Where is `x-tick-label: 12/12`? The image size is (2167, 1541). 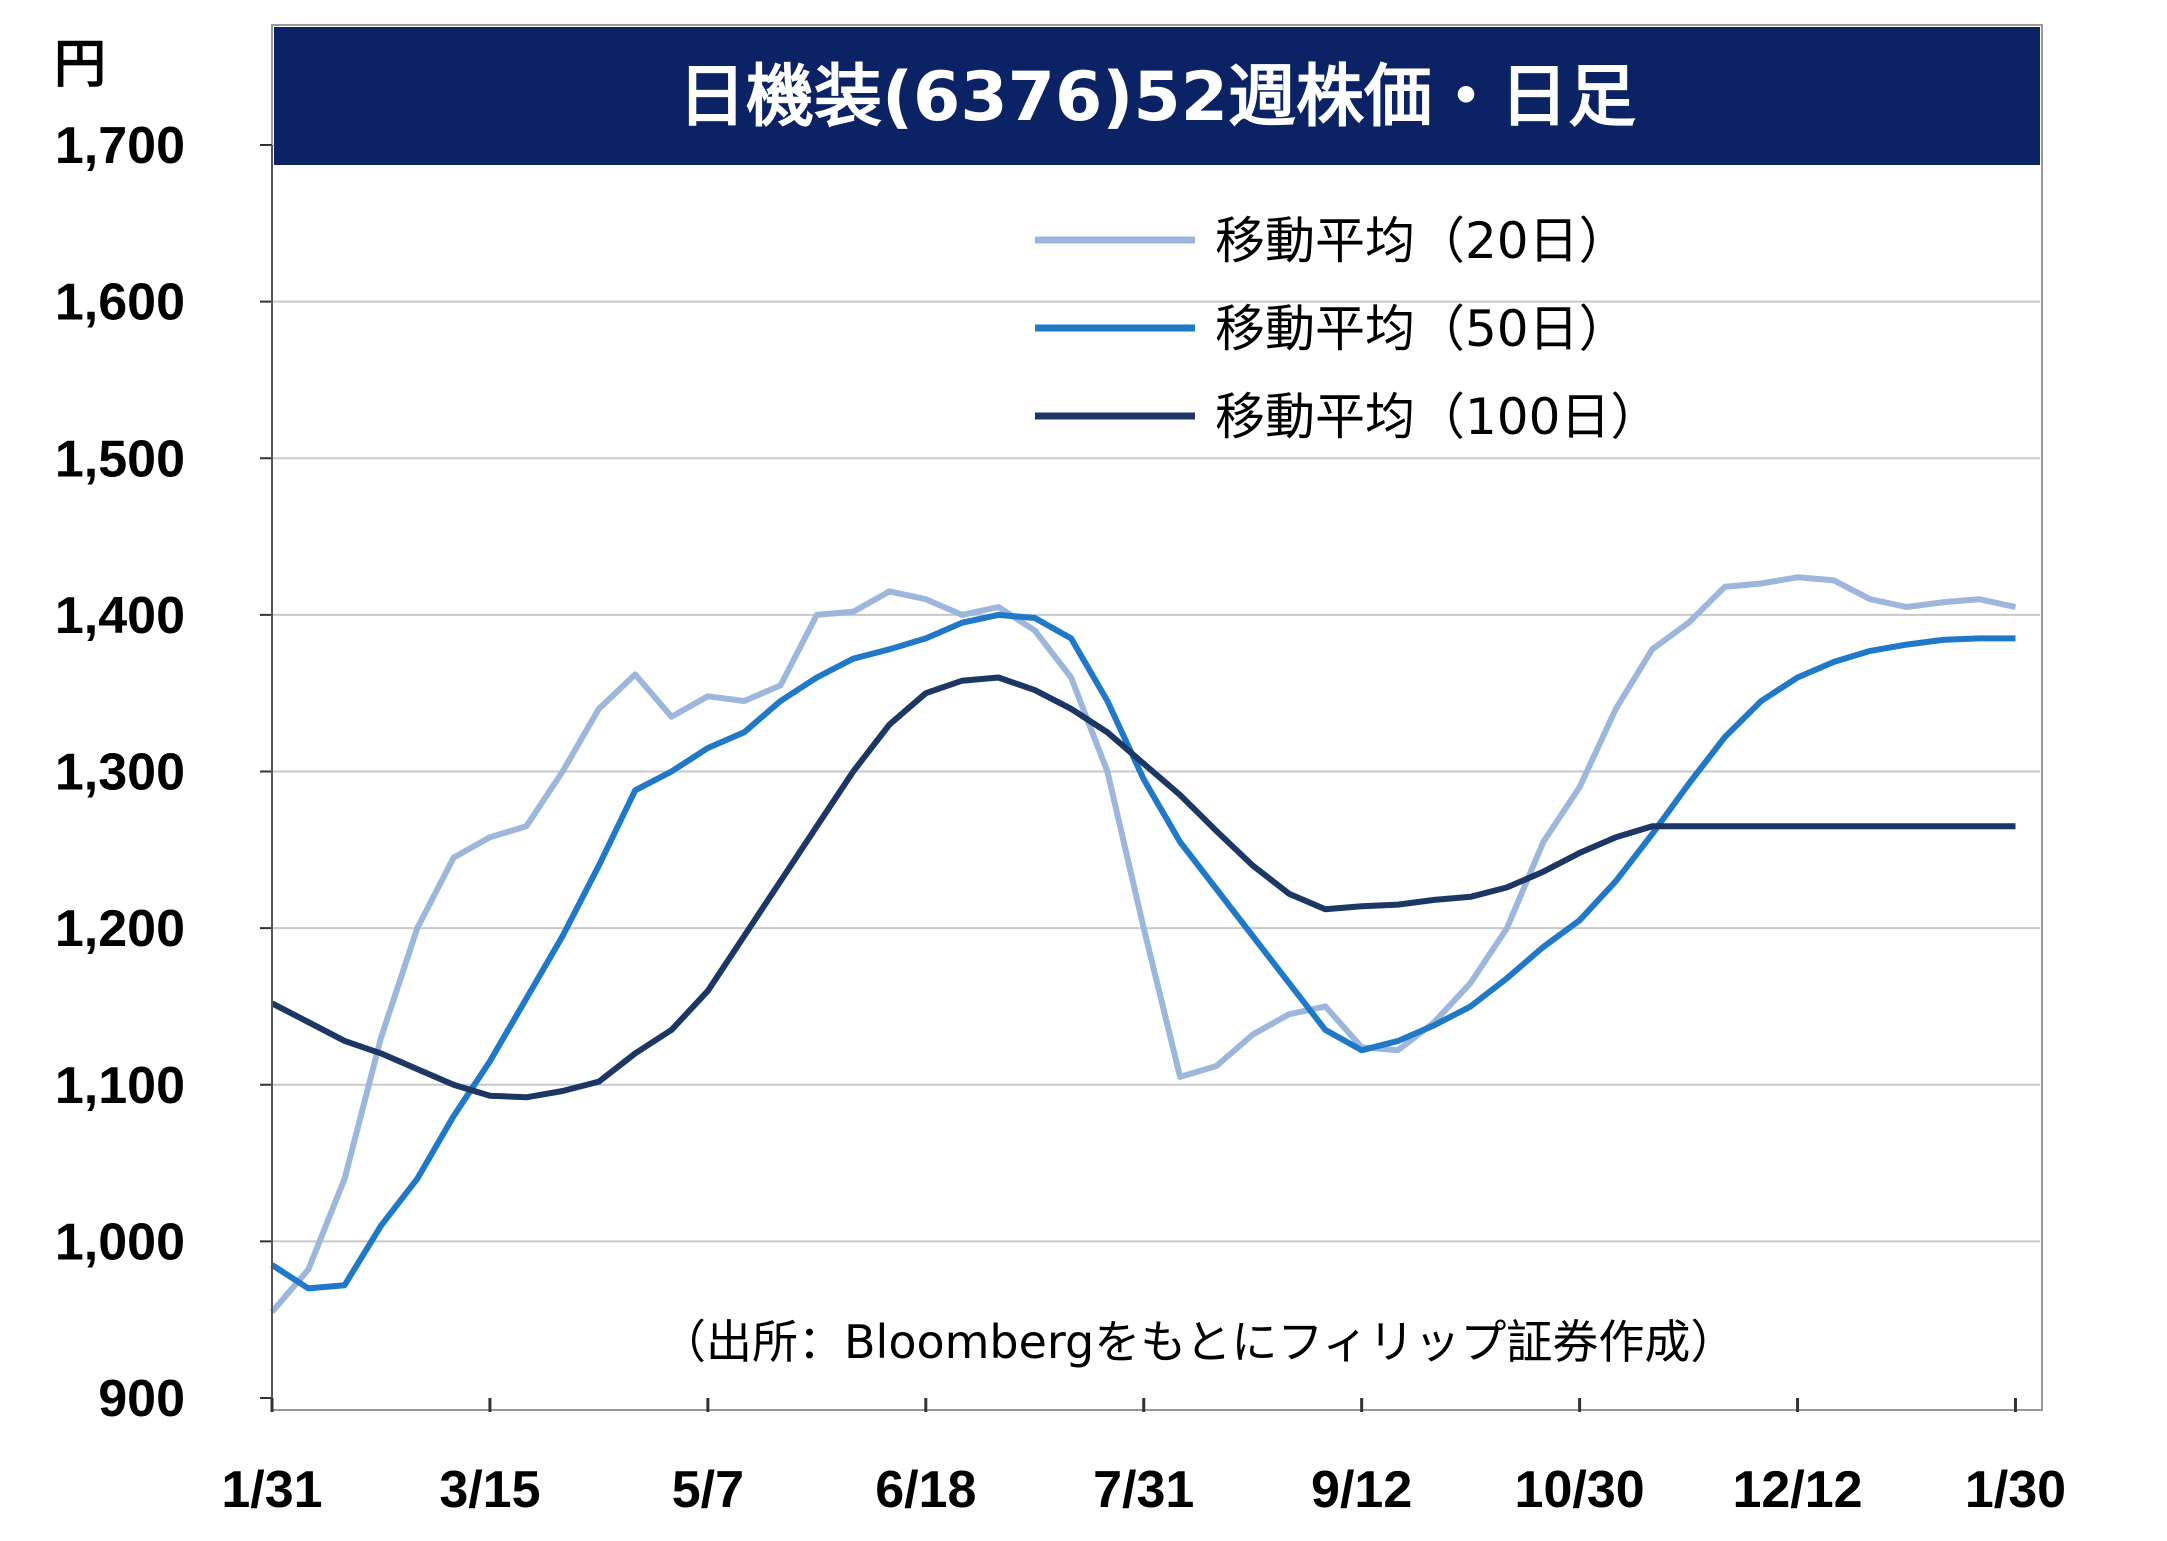 x-tick-label: 12/12 is located at coordinates (1797, 1490).